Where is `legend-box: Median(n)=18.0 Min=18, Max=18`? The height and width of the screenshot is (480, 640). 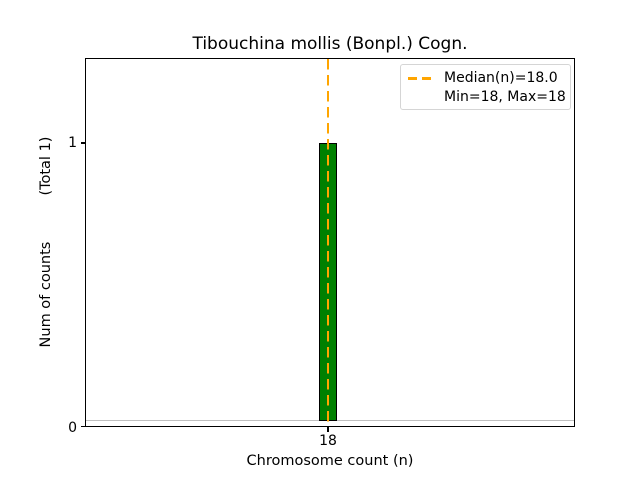 legend-box: Median(n)=18.0 Min=18, Max=18 is located at coordinates (485, 87).